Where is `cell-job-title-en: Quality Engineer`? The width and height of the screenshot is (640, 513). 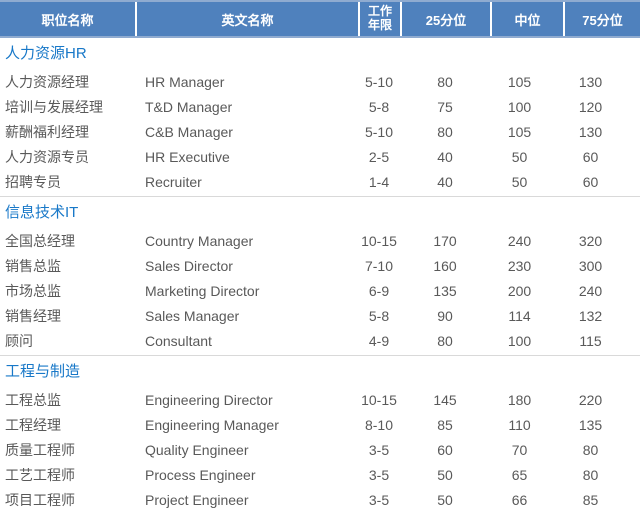 cell-job-title-en: Quality Engineer is located at coordinates (197, 449).